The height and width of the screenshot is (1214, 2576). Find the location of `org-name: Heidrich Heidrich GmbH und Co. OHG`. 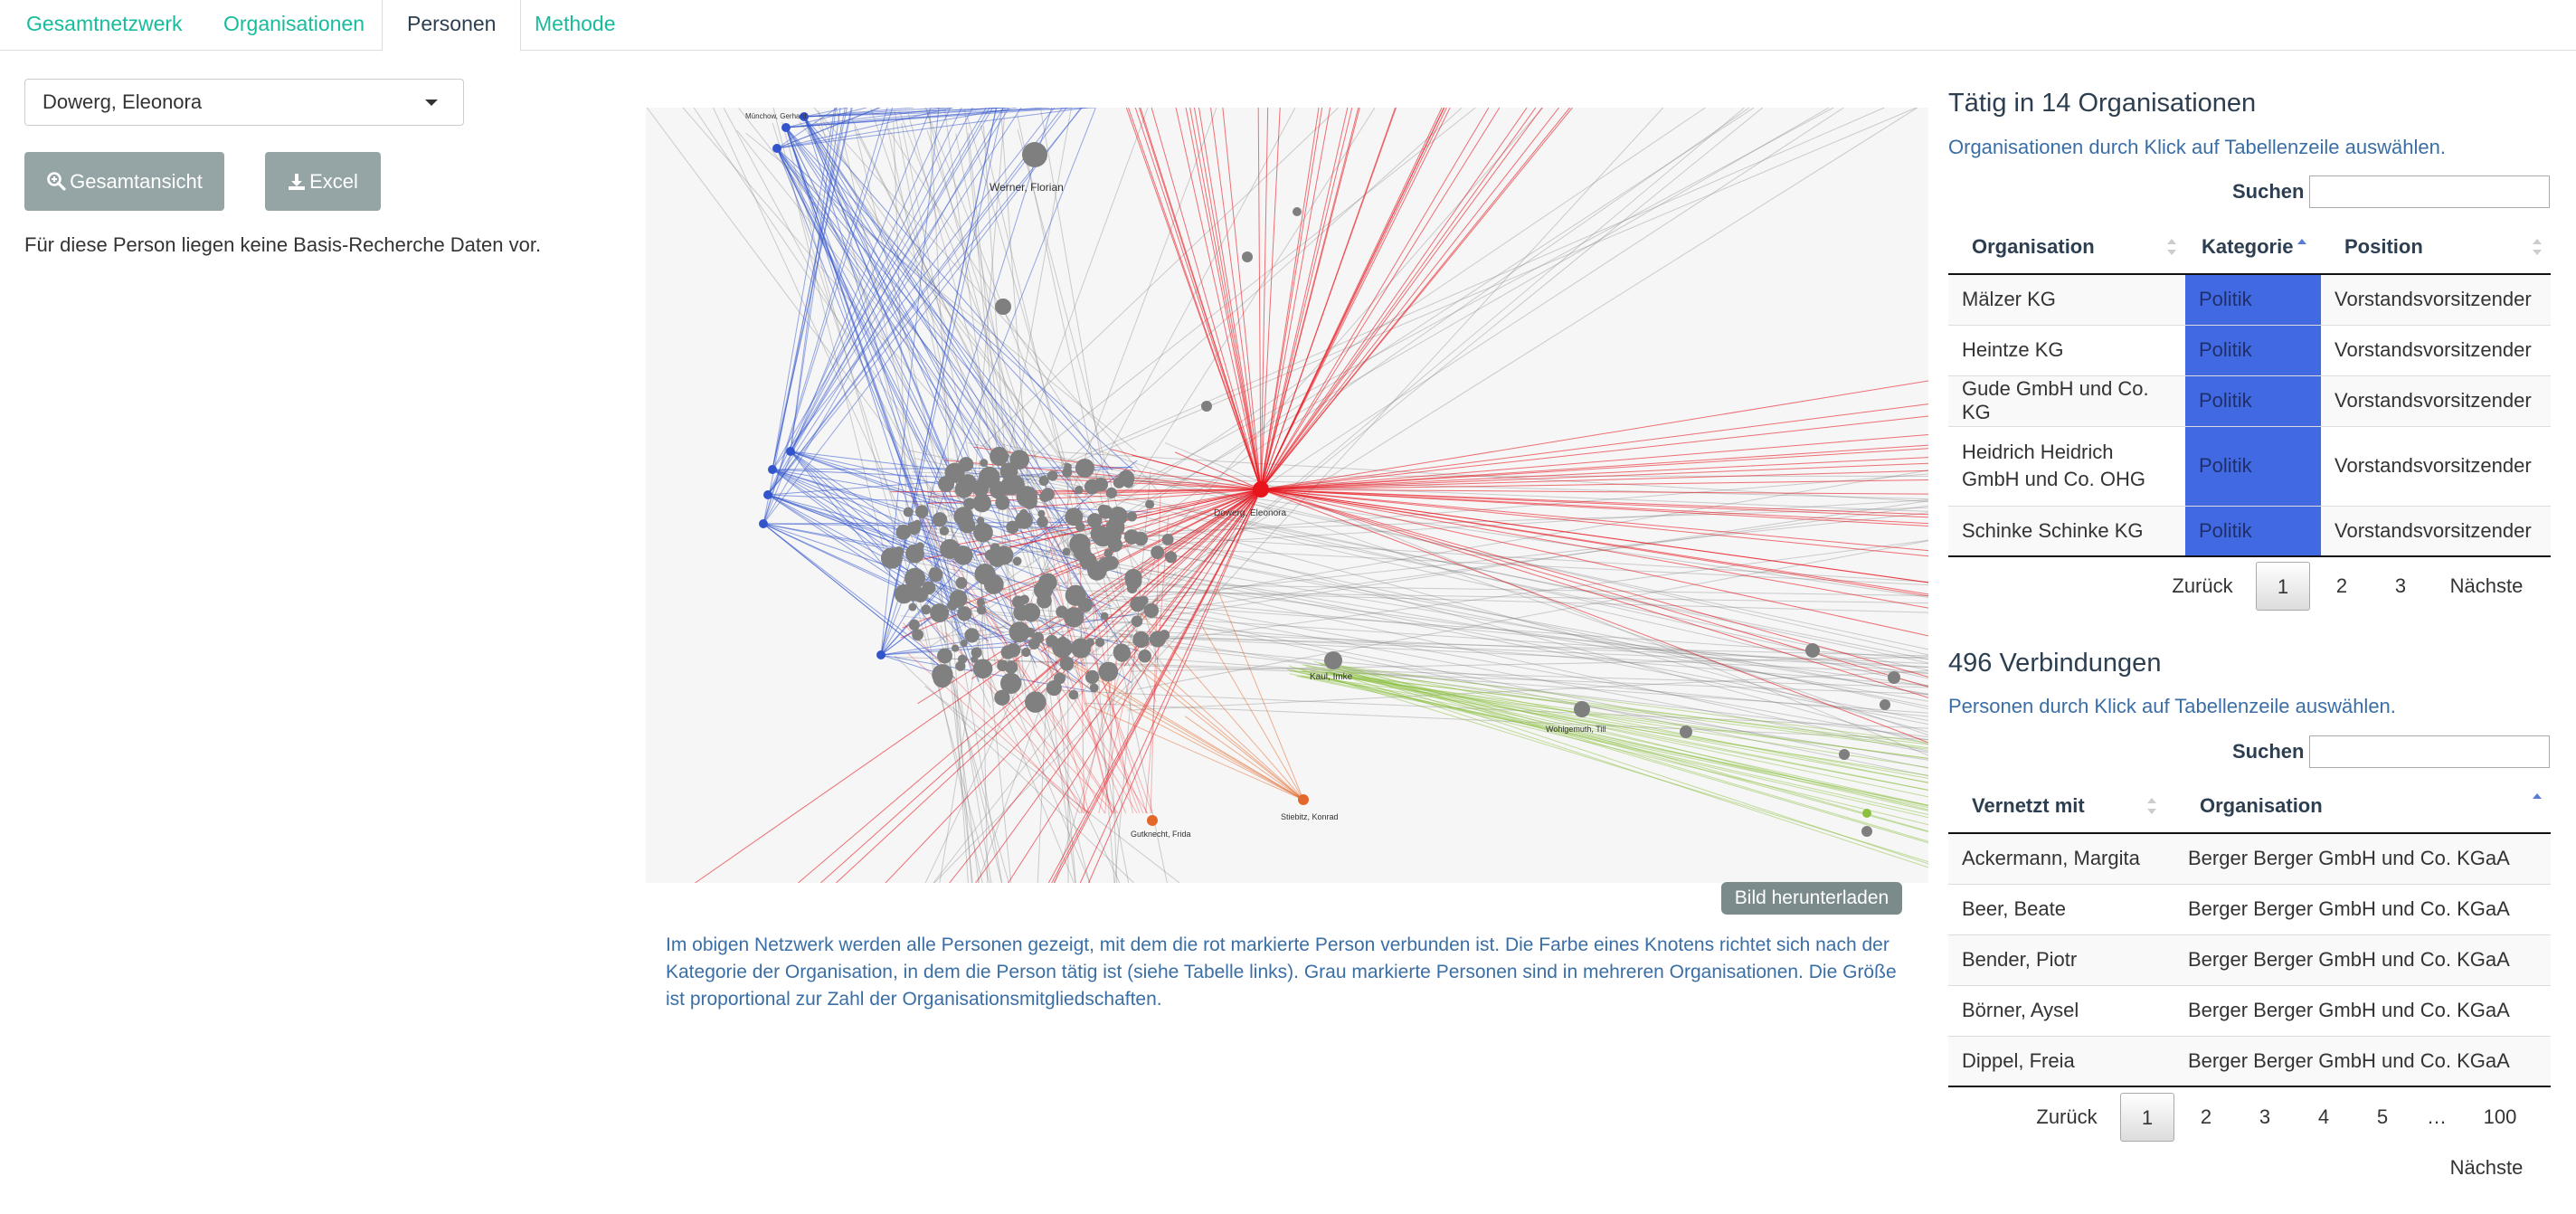

org-name: Heidrich Heidrich GmbH und Co. OHG is located at coordinates (2066, 465).